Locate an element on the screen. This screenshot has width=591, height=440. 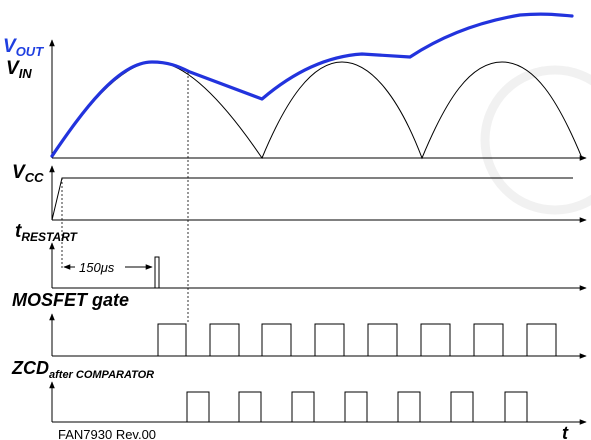
vin-label: VIN is located at coordinates (19, 69).